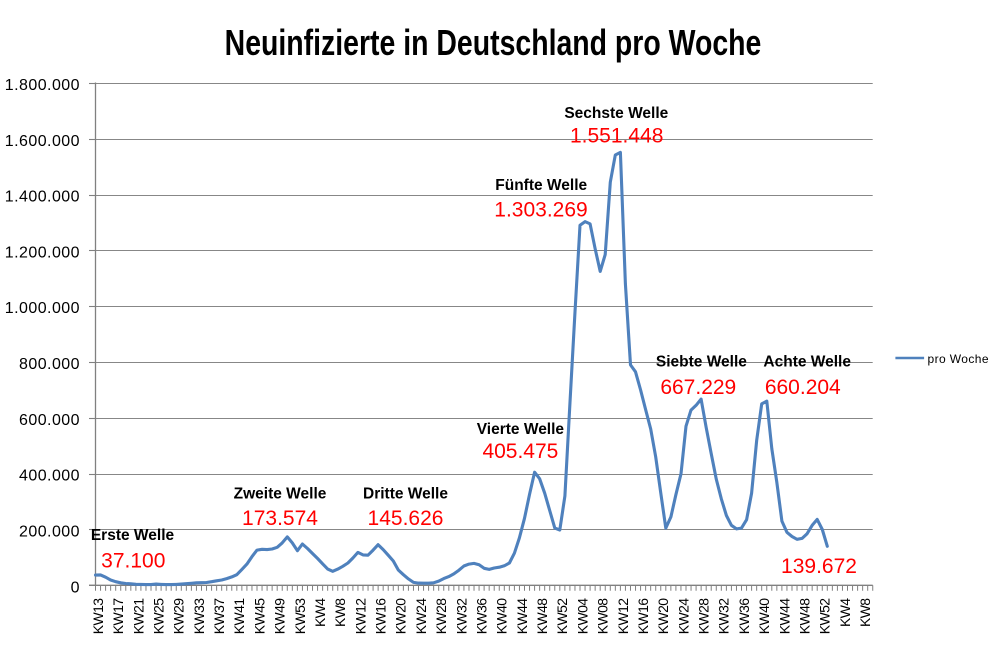  What do you see at coordinates (521, 429) in the screenshot?
I see `svg-text: Vierte Welle` at bounding box center [521, 429].